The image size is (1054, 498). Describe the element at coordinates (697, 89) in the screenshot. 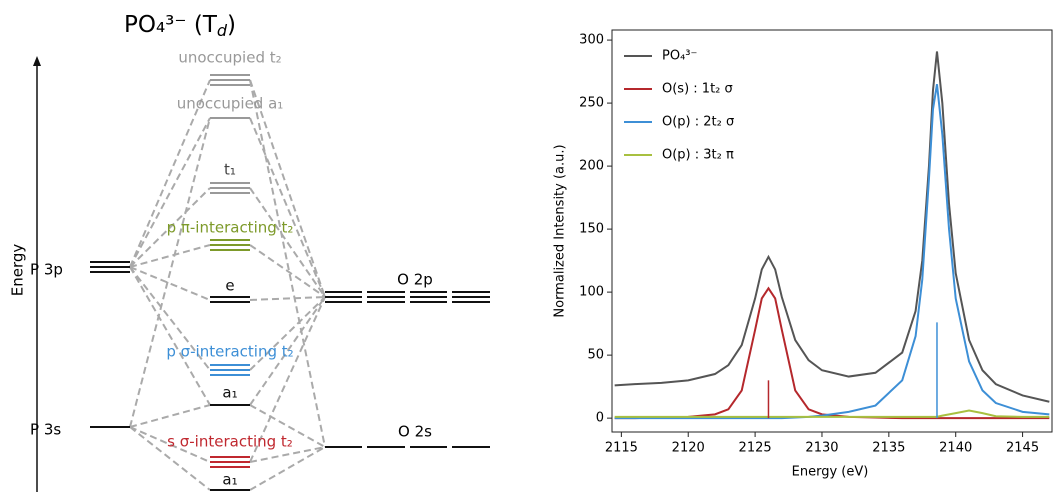

I see `legend-label: O(s) : 1t₂ σ` at that location.